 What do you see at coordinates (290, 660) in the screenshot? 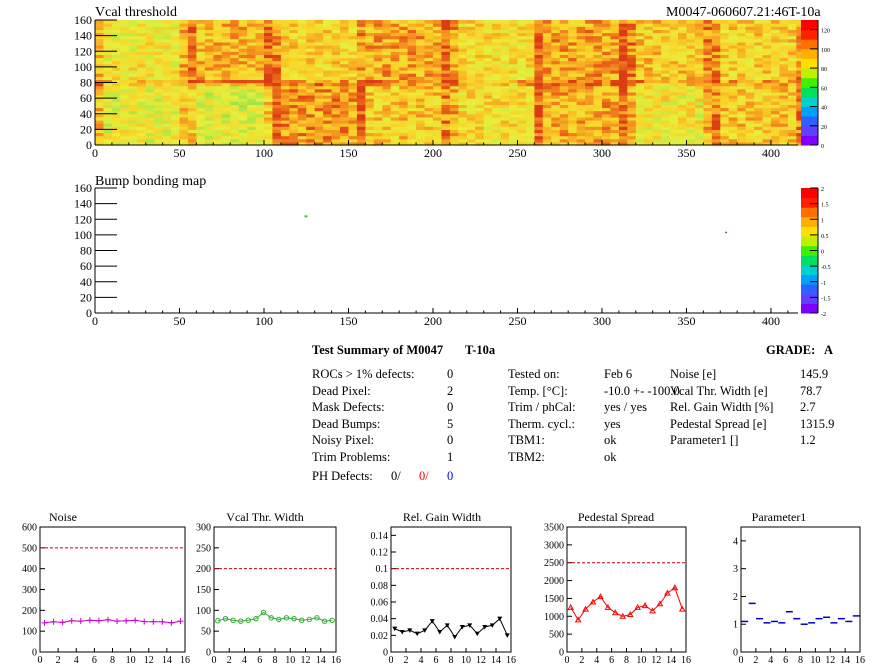
I see `small-x-tick-label: 10` at bounding box center [290, 660].